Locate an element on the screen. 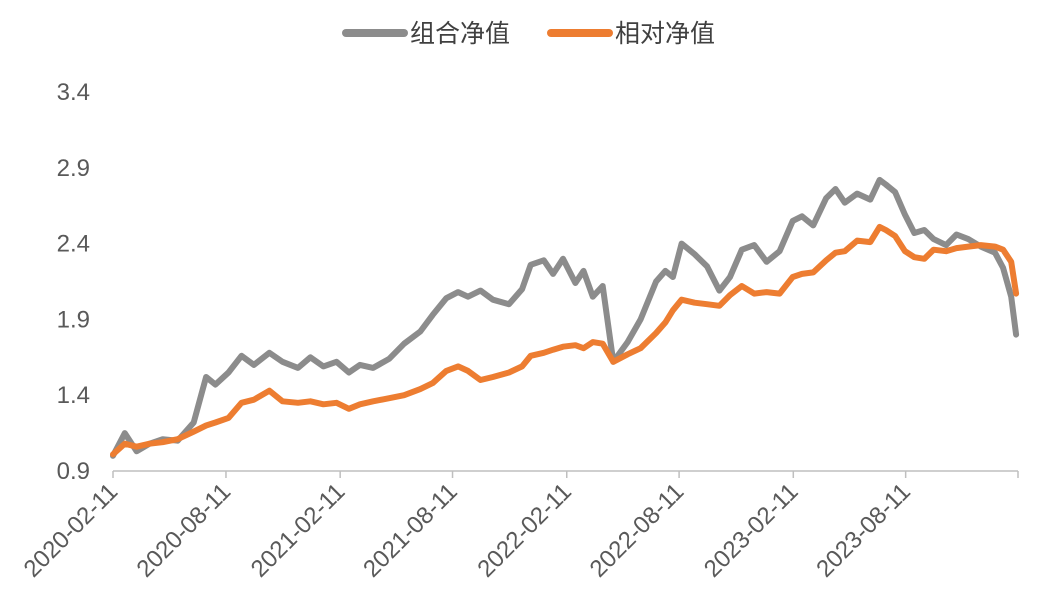 Image resolution: width=1059 pixels, height=609 pixels. y-tick-label: 1.4 is located at coordinates (73, 395).